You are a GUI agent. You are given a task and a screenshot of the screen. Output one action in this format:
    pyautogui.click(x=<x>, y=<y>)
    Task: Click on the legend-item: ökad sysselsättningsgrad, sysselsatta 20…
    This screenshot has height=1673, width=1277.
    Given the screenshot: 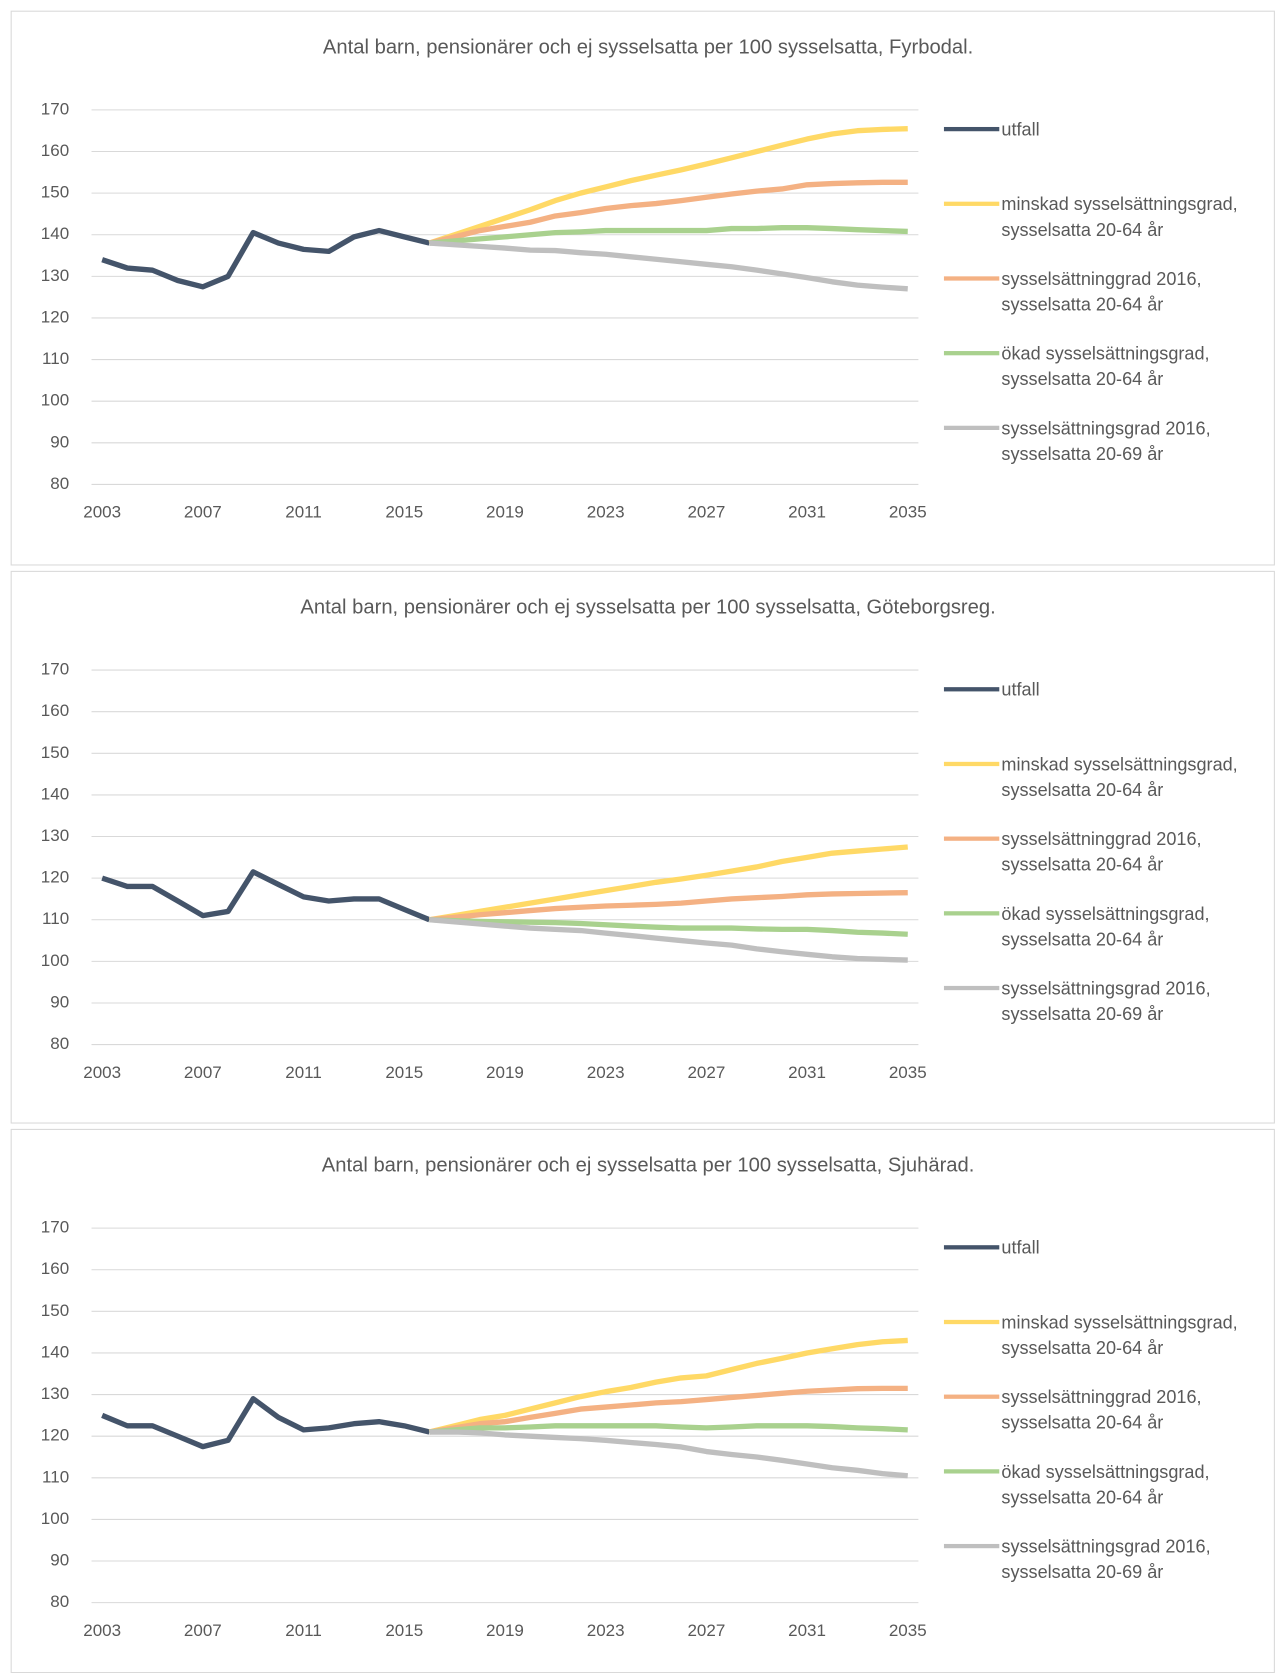 What is the action you would take?
    pyautogui.click(x=1102, y=1485)
    